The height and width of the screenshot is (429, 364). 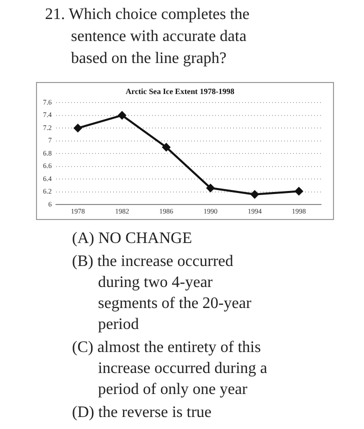 What do you see at coordinates (170, 369) in the screenshot?
I see `text: (C) almost the entirety of this increase occurred during a period of only one year` at bounding box center [170, 369].